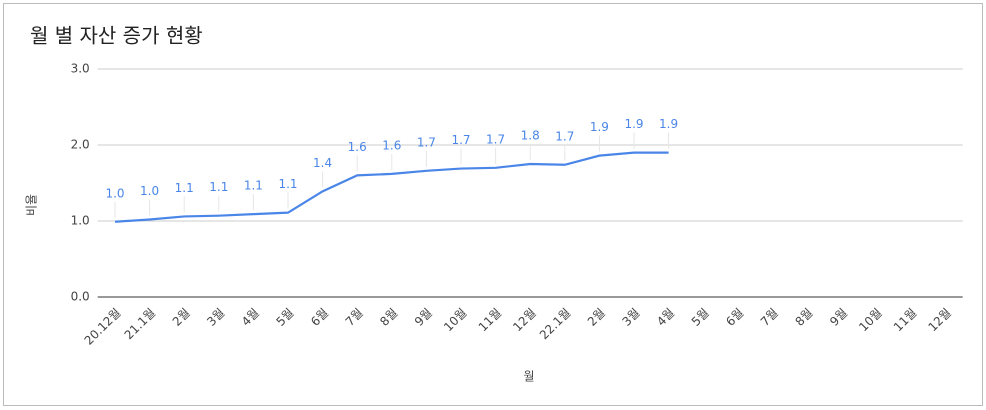  I want to click on y-tick-label: 1.0, so click(80, 221).